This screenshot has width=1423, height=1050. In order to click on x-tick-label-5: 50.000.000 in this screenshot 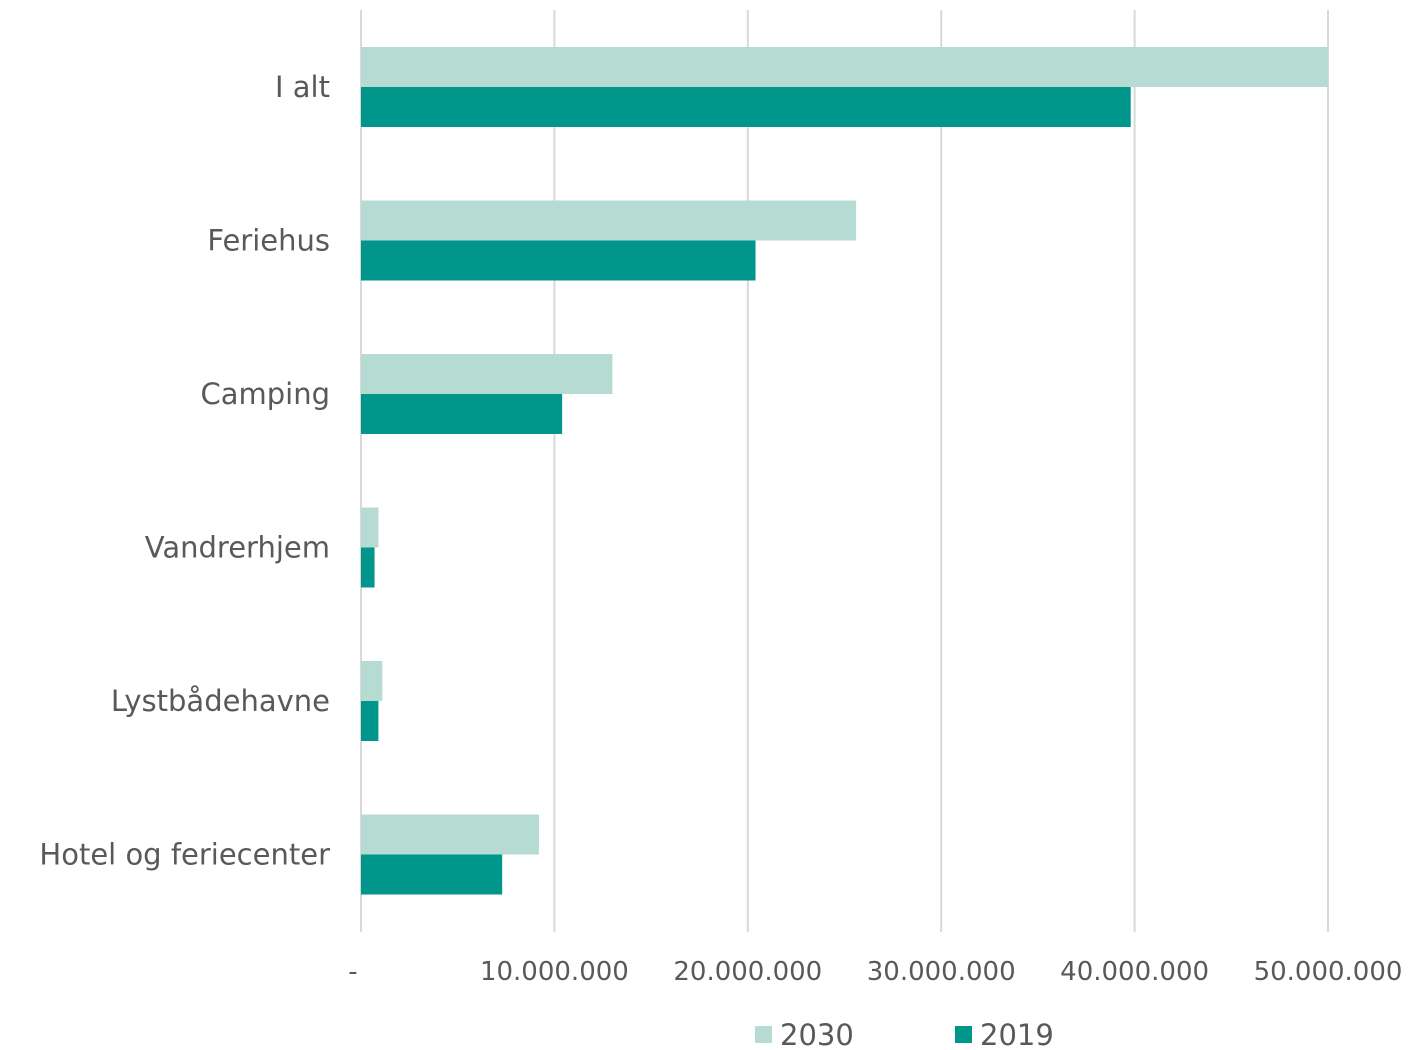, I will do `click(1328, 972)`.